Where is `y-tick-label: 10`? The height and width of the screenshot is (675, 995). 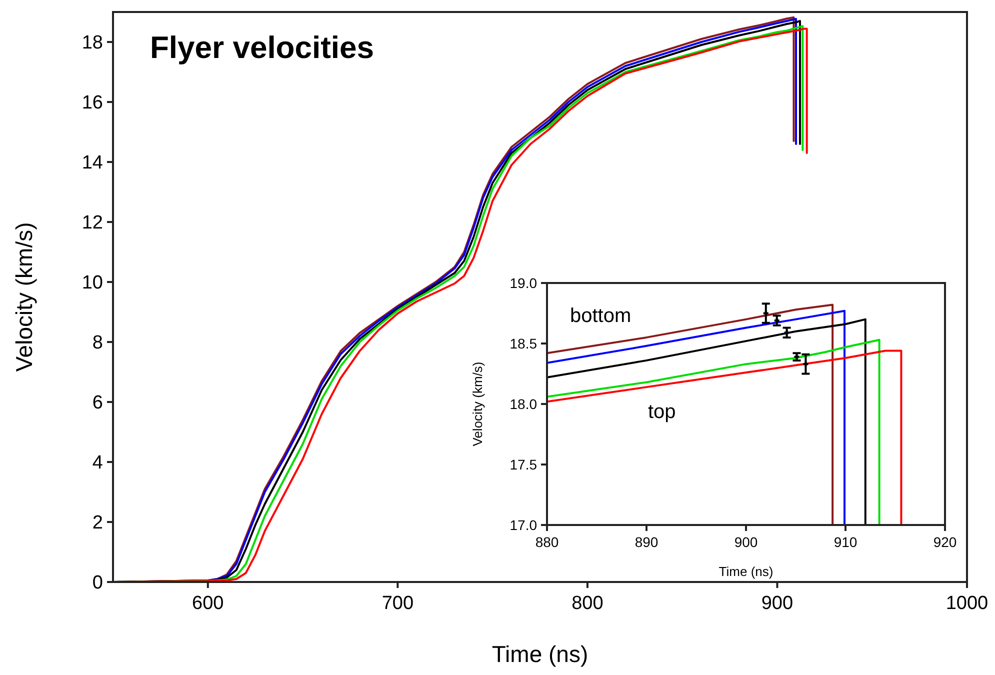
y-tick-label: 10 is located at coordinates (92, 283).